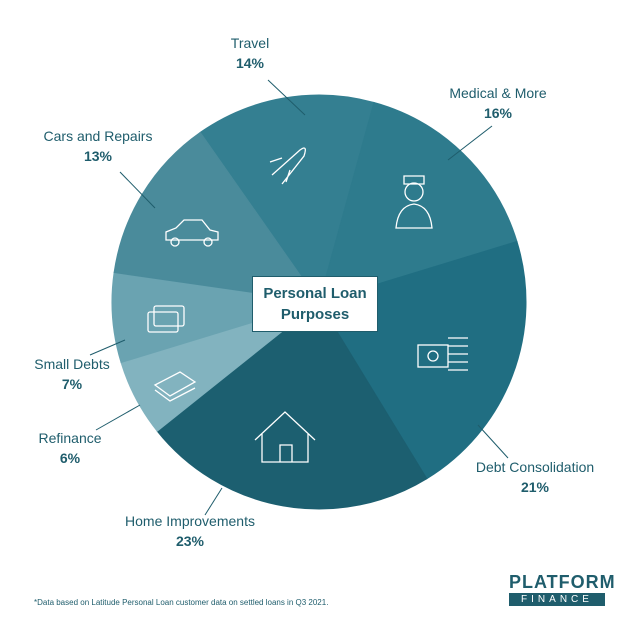 The width and height of the screenshot is (640, 640). I want to click on icon-stack, so click(458, 354).